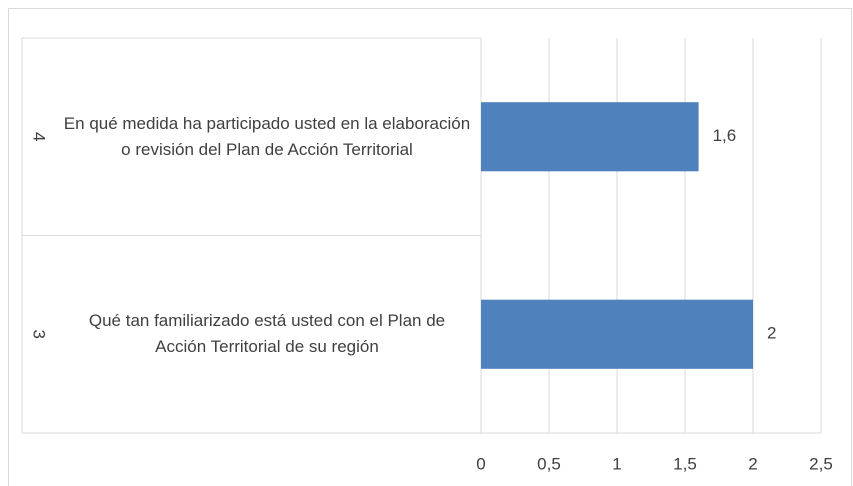  What do you see at coordinates (39, 136) in the screenshot?
I see `group-label: 4` at bounding box center [39, 136].